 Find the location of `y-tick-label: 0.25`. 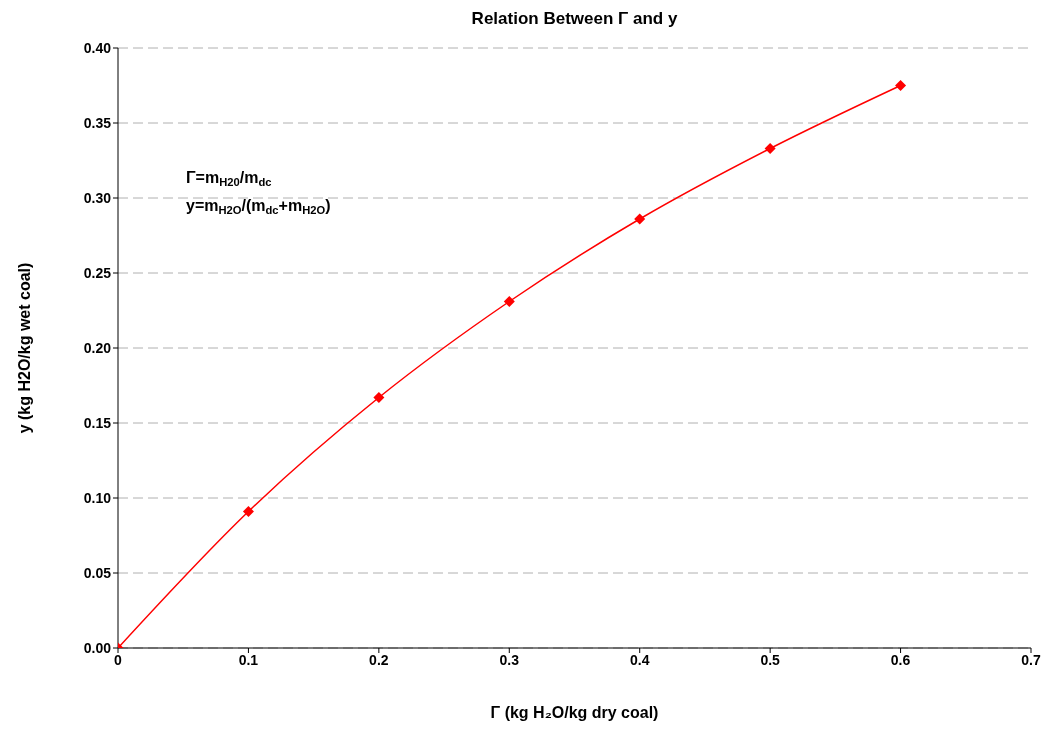

y-tick-label: 0.25 is located at coordinates (97, 272).